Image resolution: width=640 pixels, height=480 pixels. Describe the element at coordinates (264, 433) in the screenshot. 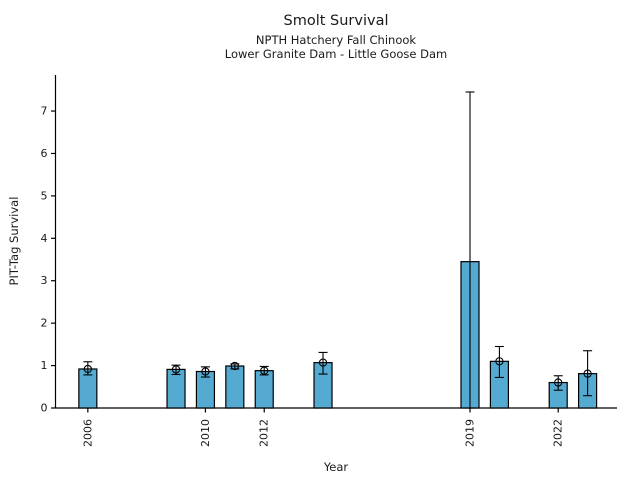

I see `x-tick-label-2012: 2012` at that location.